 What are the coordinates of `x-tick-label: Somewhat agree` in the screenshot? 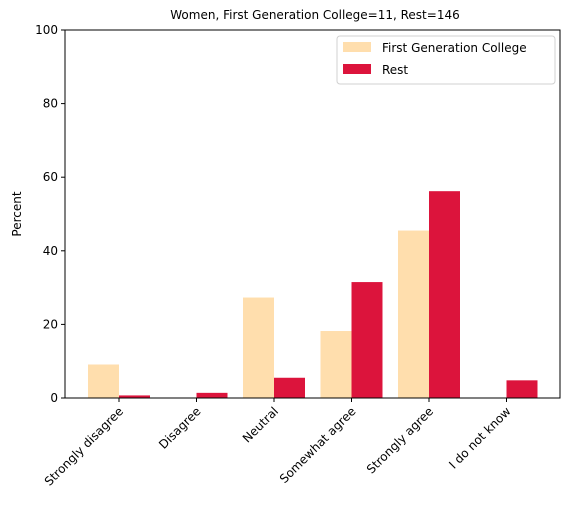 It's located at (318, 445).